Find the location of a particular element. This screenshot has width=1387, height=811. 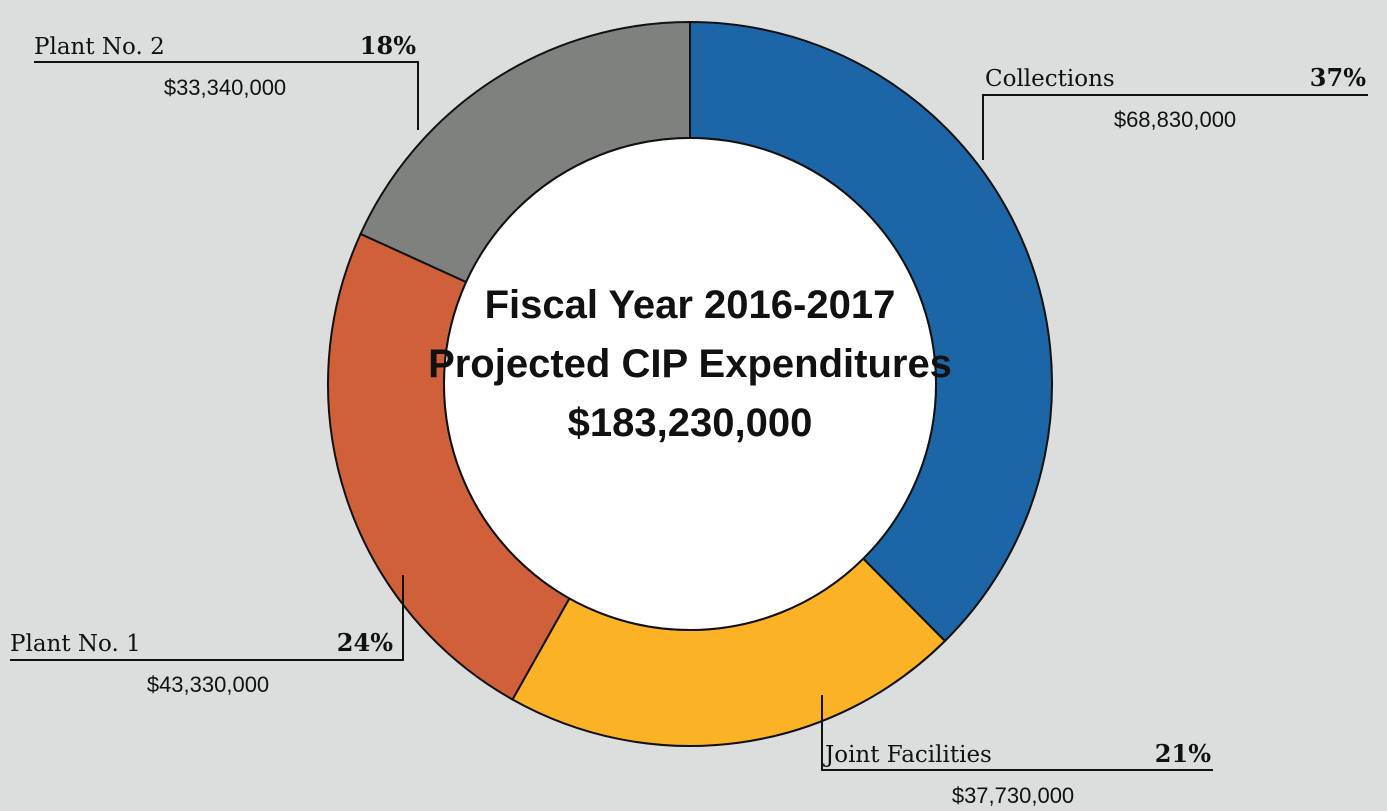

leader-line-collections is located at coordinates (1175, 127).